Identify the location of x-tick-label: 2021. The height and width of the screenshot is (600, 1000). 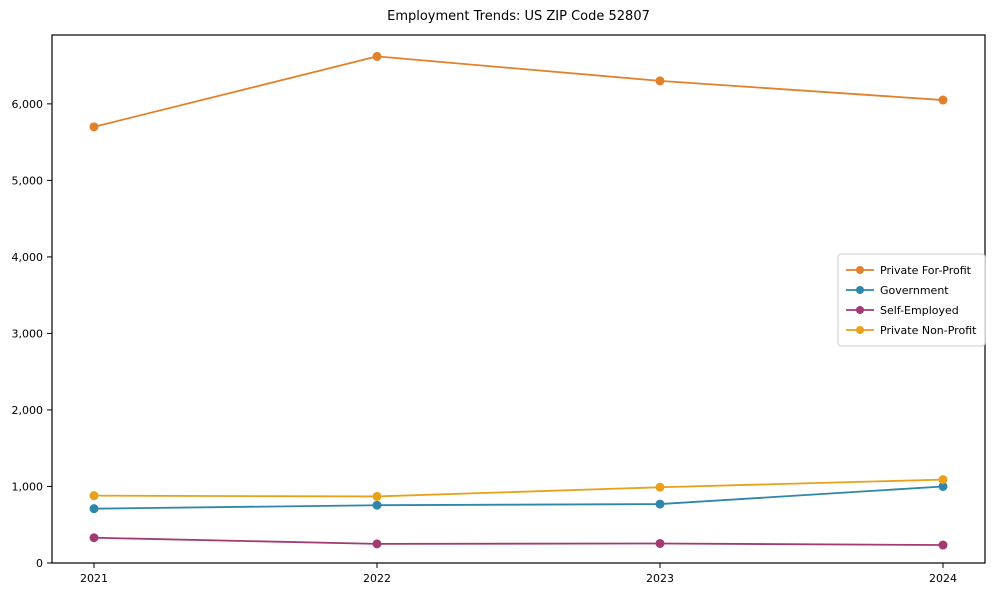
(94, 578).